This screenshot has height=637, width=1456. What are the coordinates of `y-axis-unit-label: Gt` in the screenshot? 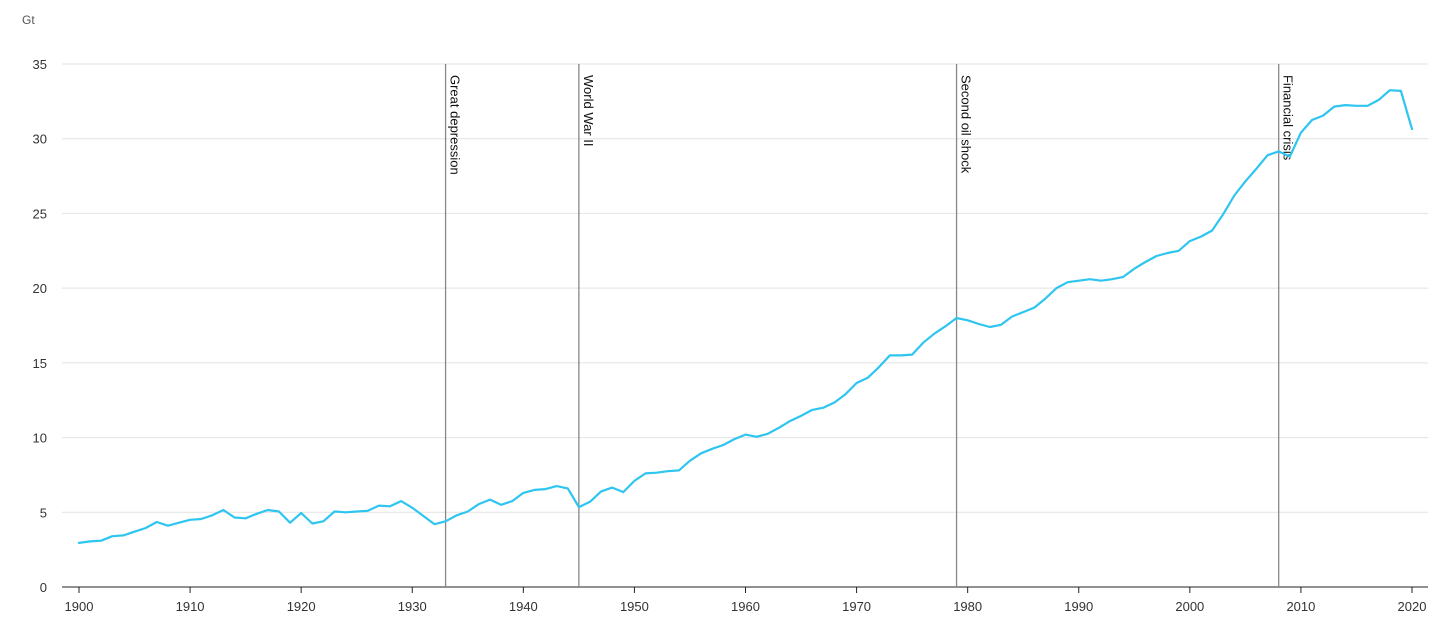 It's located at (28, 20).